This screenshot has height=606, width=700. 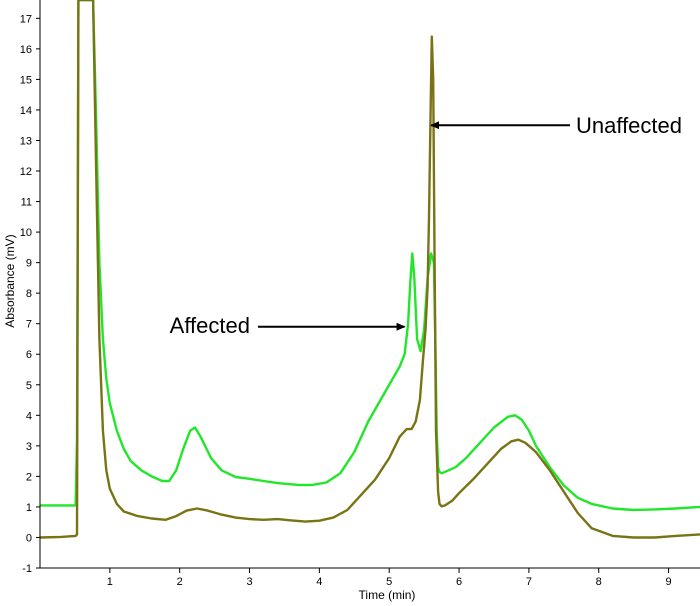 What do you see at coordinates (29, 477) in the screenshot?
I see `y-tick-label: 2` at bounding box center [29, 477].